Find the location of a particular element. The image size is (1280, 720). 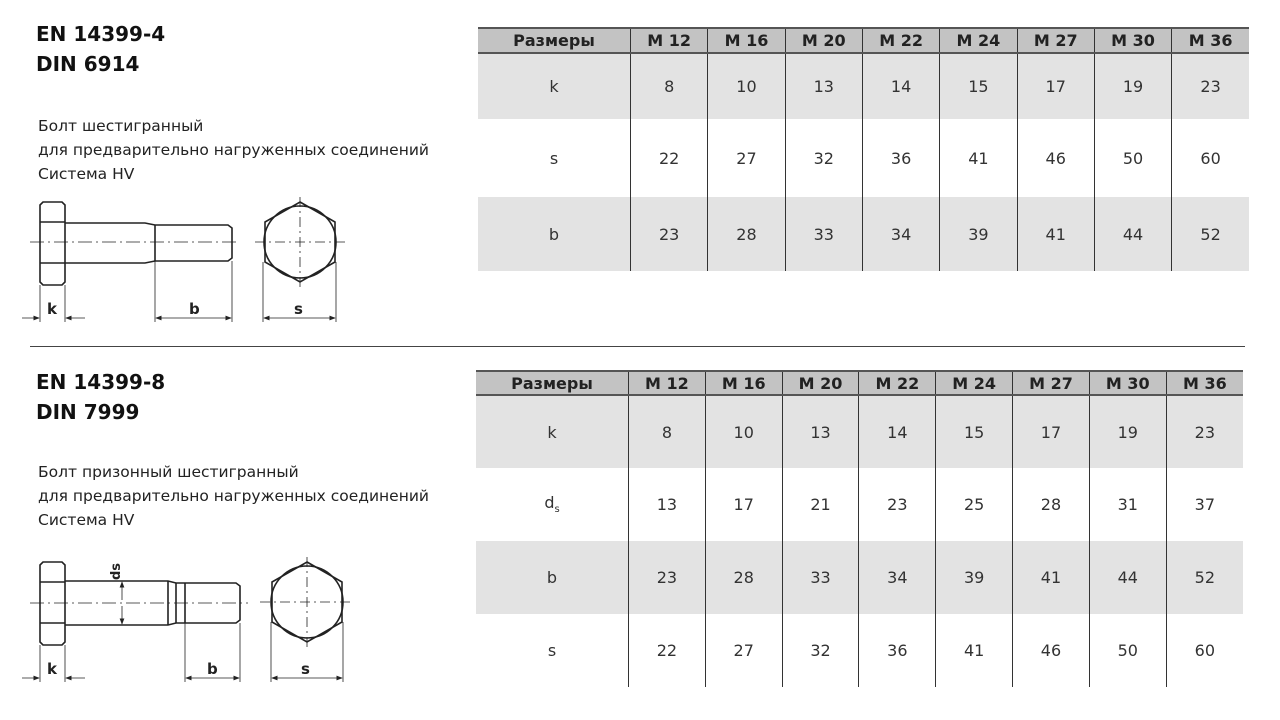

table-row: s 22 27 32 36 41 46 50 60 is located at coordinates (863, 158).